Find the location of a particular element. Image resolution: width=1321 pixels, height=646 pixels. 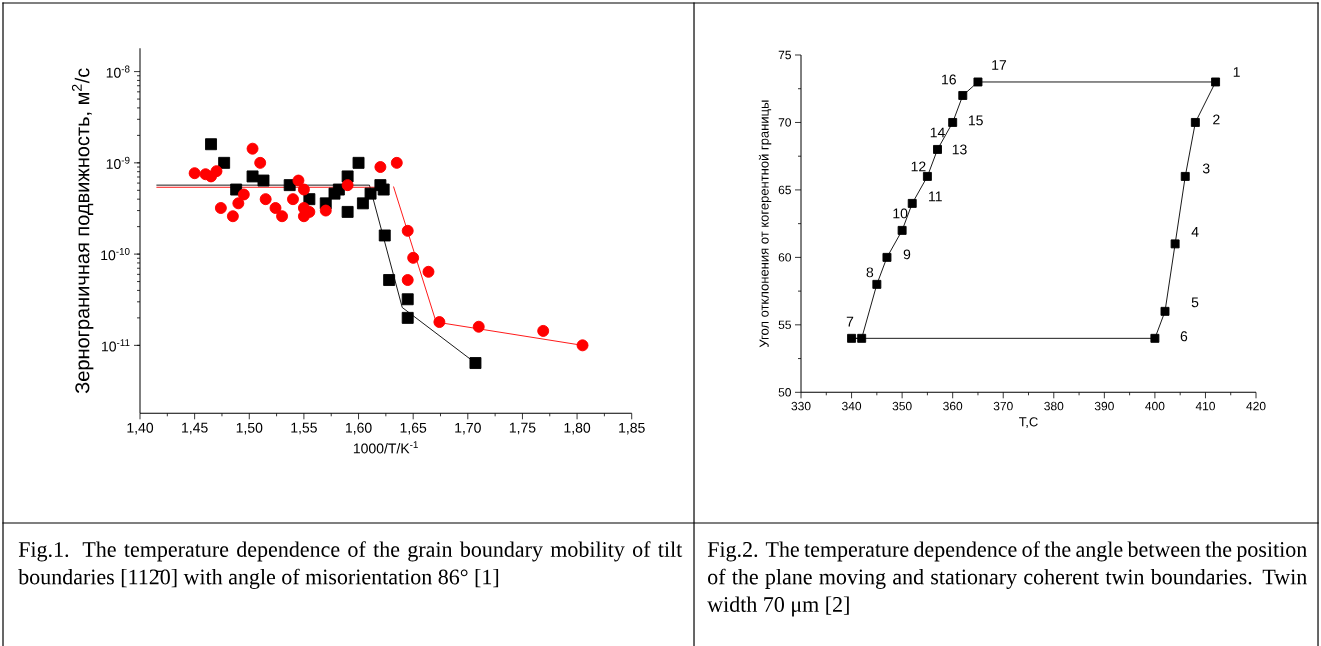

x-tick-label: 1,55 is located at coordinates (304, 428).